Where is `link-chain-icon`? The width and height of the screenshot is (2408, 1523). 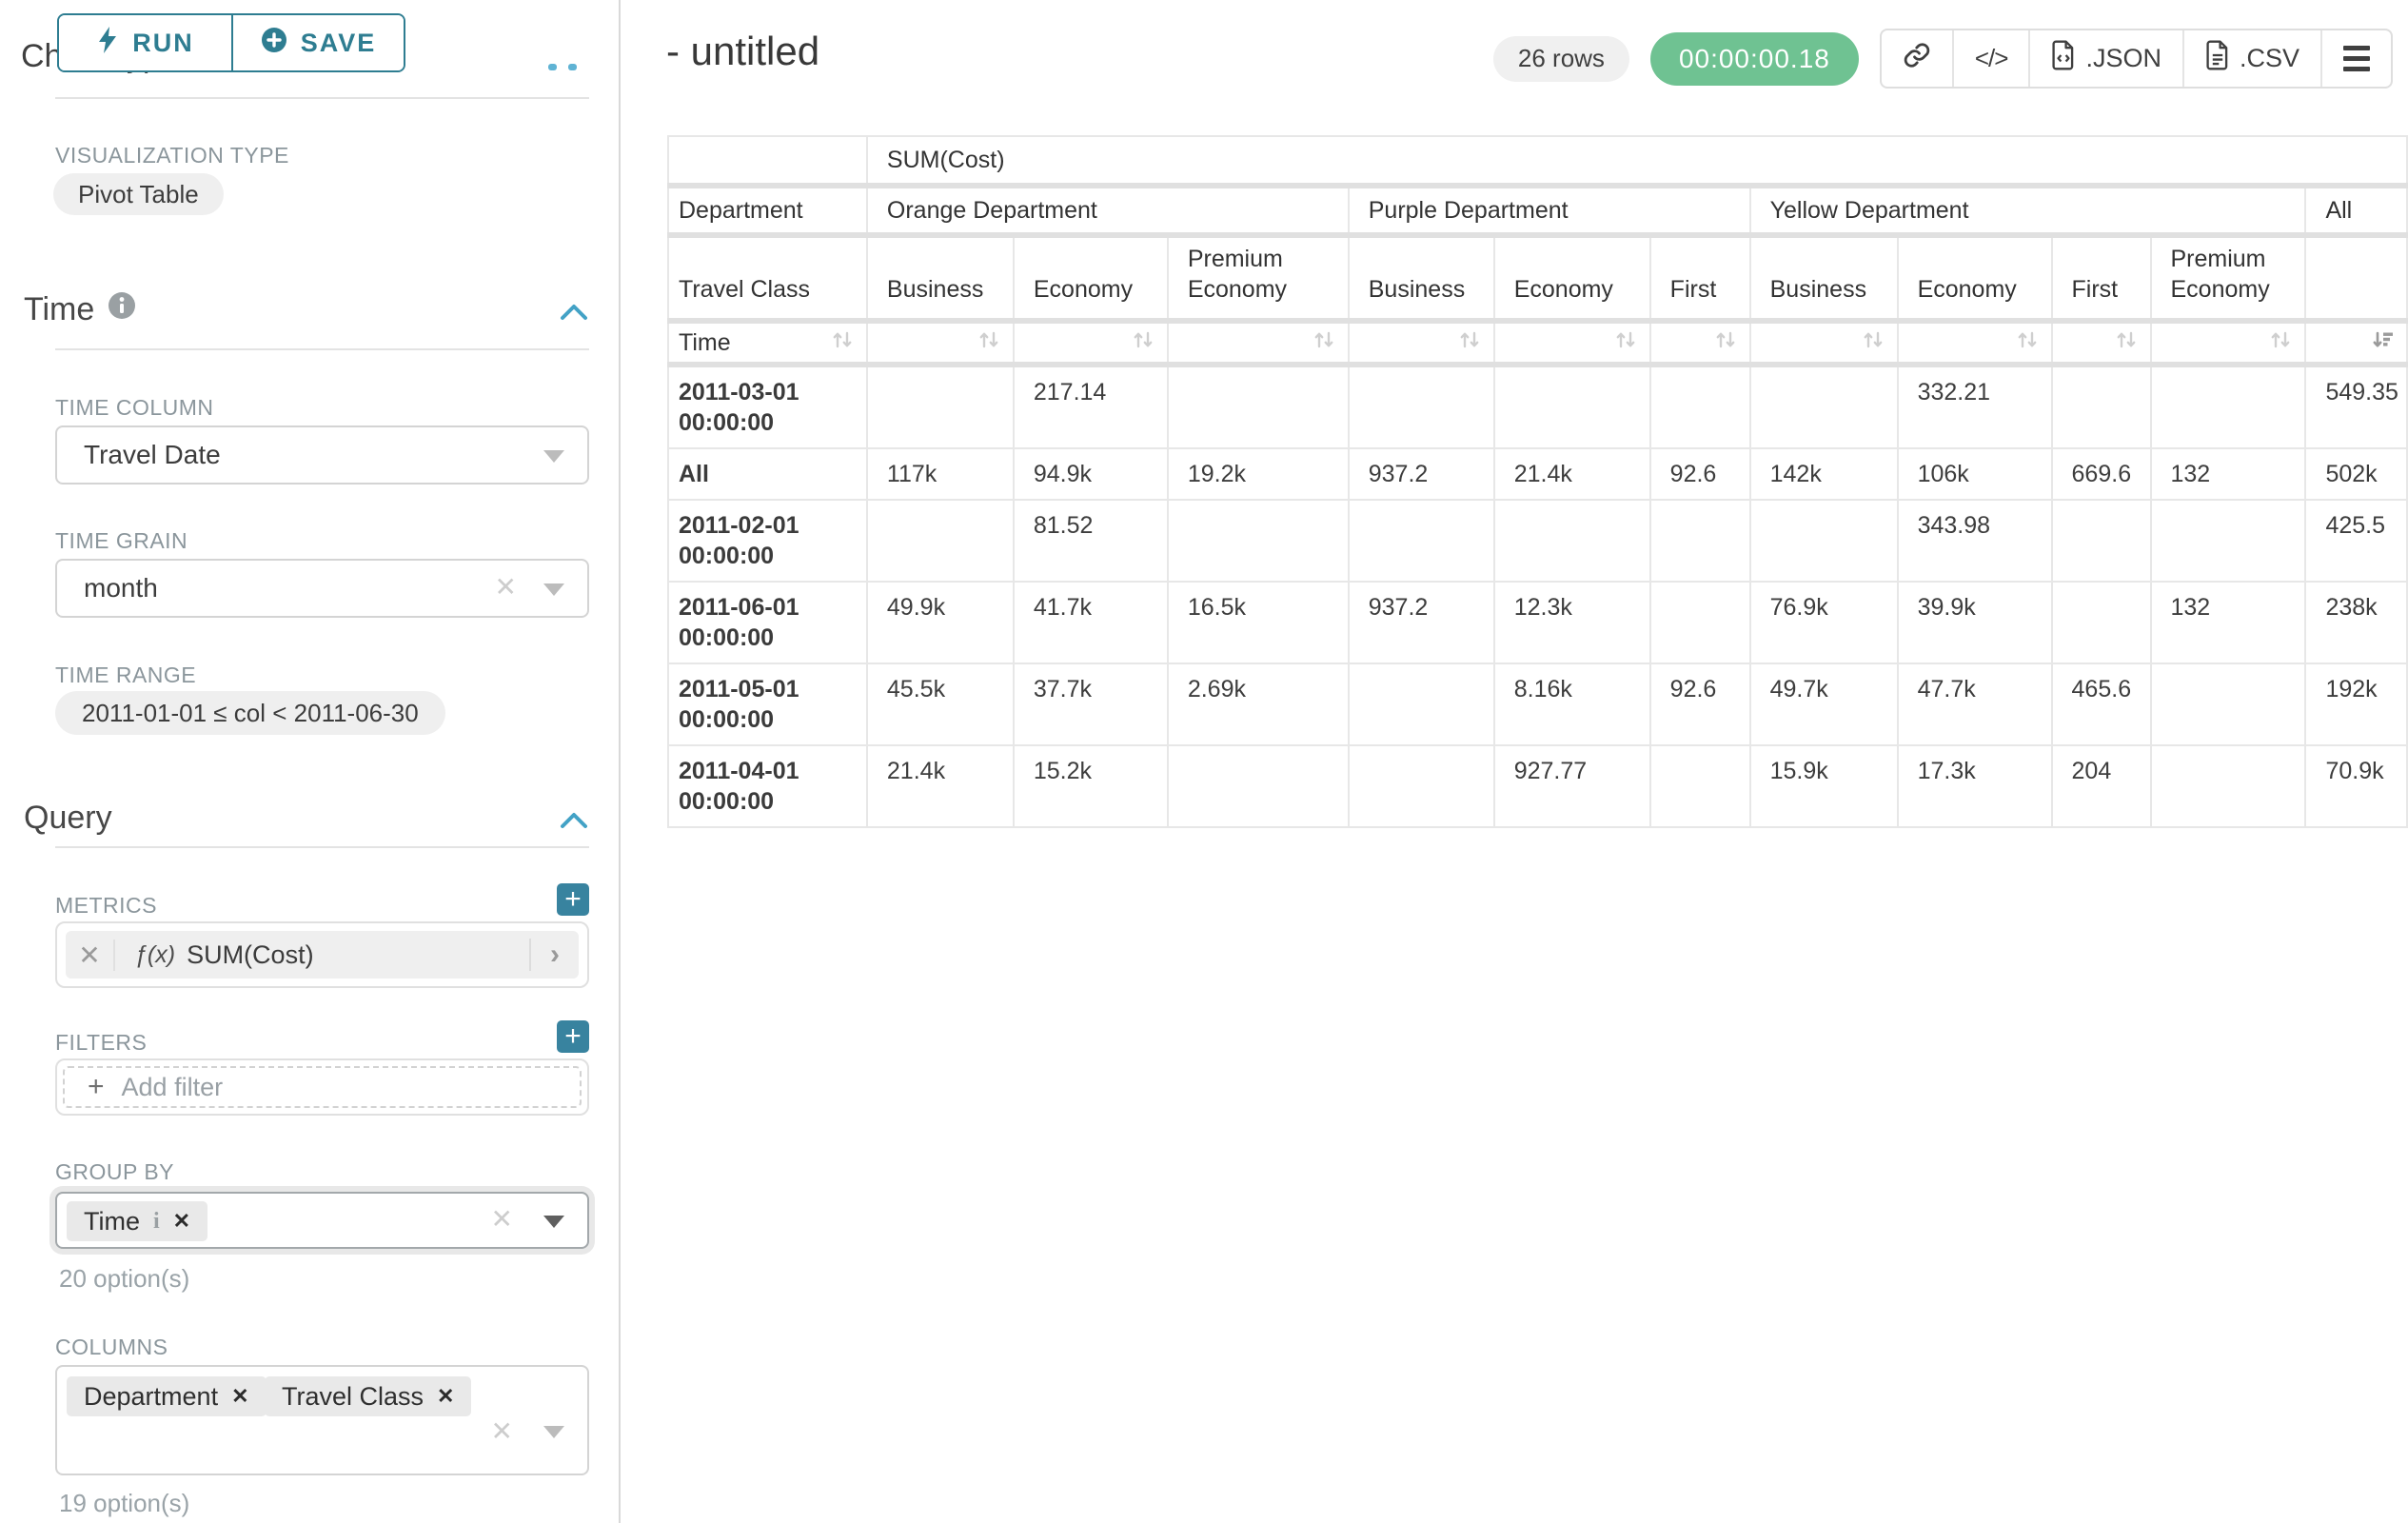
link-chain-icon is located at coordinates (1917, 59).